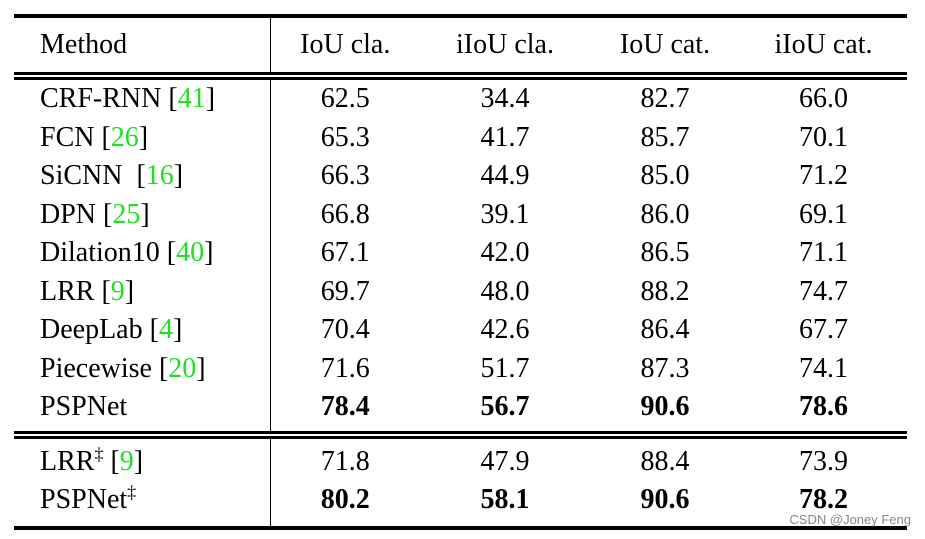 The height and width of the screenshot is (539, 925). What do you see at coordinates (665, 137) in the screenshot?
I see `value-cell: 85.7` at bounding box center [665, 137].